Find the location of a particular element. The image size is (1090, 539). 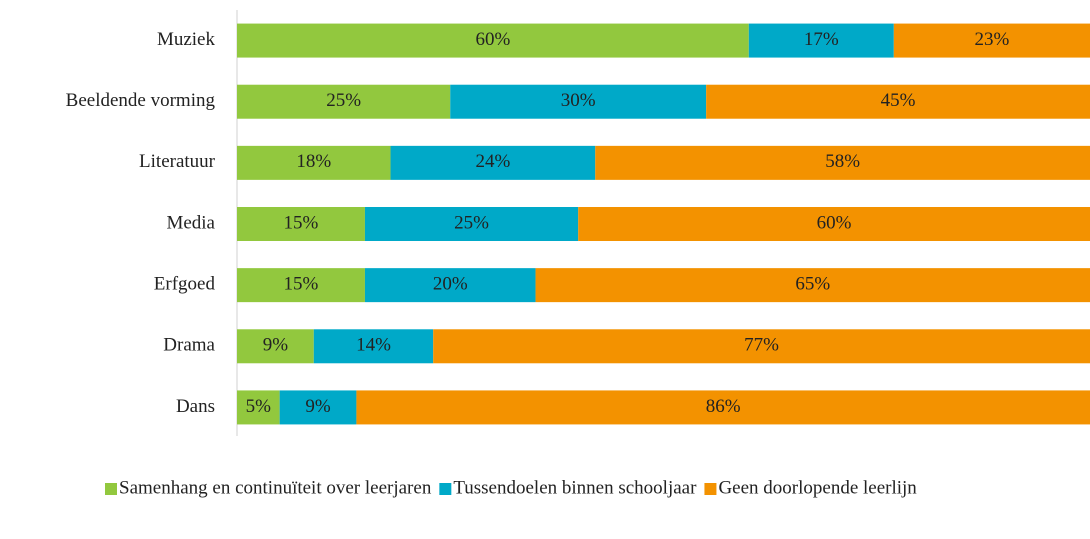

y-tick-label: Media is located at coordinates (190, 222).